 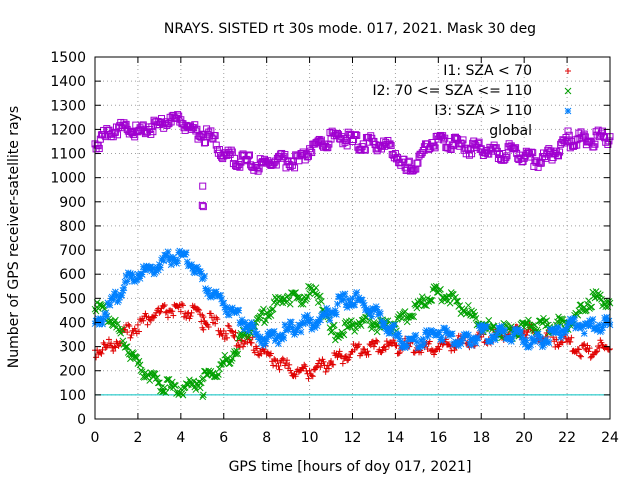 What do you see at coordinates (68, 82) in the screenshot?
I see `y-tick-label: 1400` at bounding box center [68, 82].